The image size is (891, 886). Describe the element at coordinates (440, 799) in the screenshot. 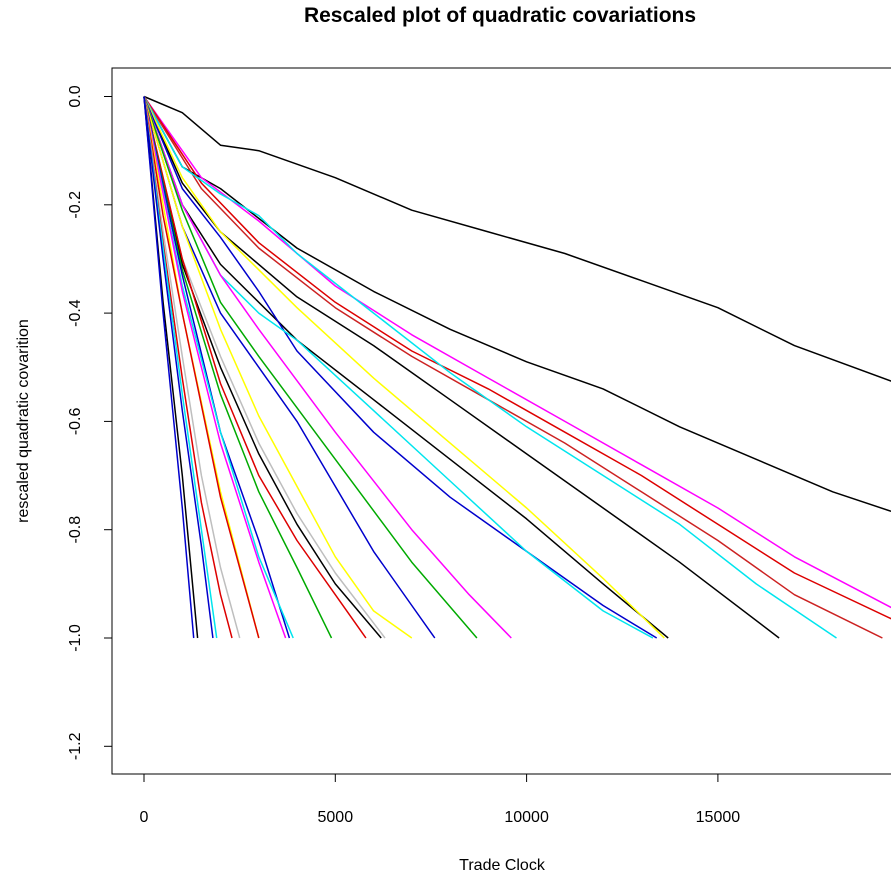

I see `x-axis: 0 5000 10000 15000` at that location.